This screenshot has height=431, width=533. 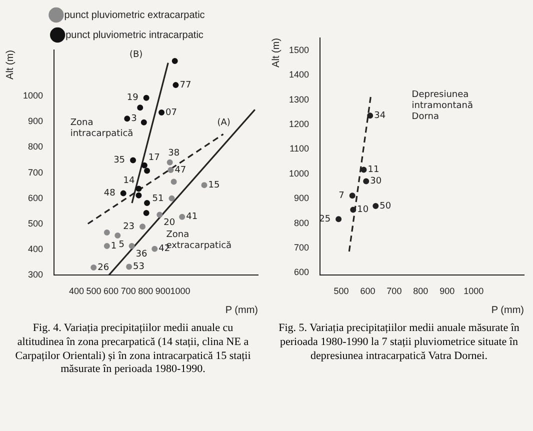 What do you see at coordinates (110, 193) in the screenshot?
I see `annotation: 48` at bounding box center [110, 193].